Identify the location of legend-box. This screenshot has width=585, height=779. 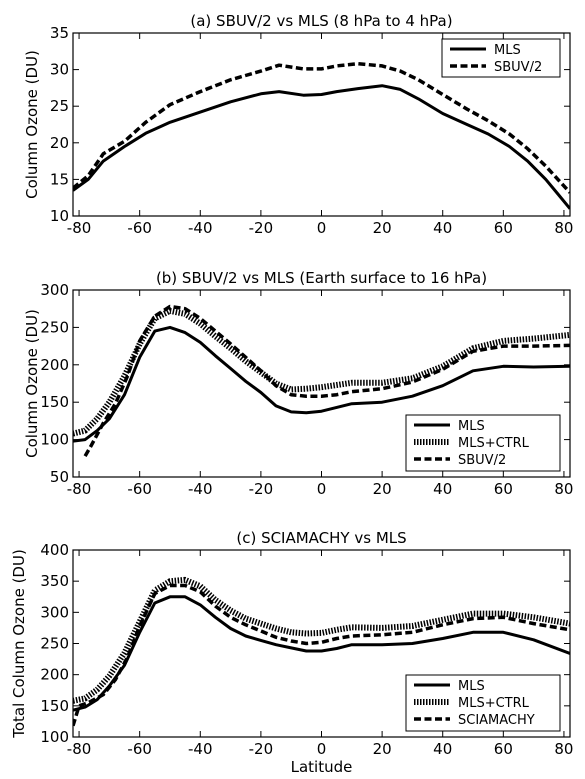
(501, 58).